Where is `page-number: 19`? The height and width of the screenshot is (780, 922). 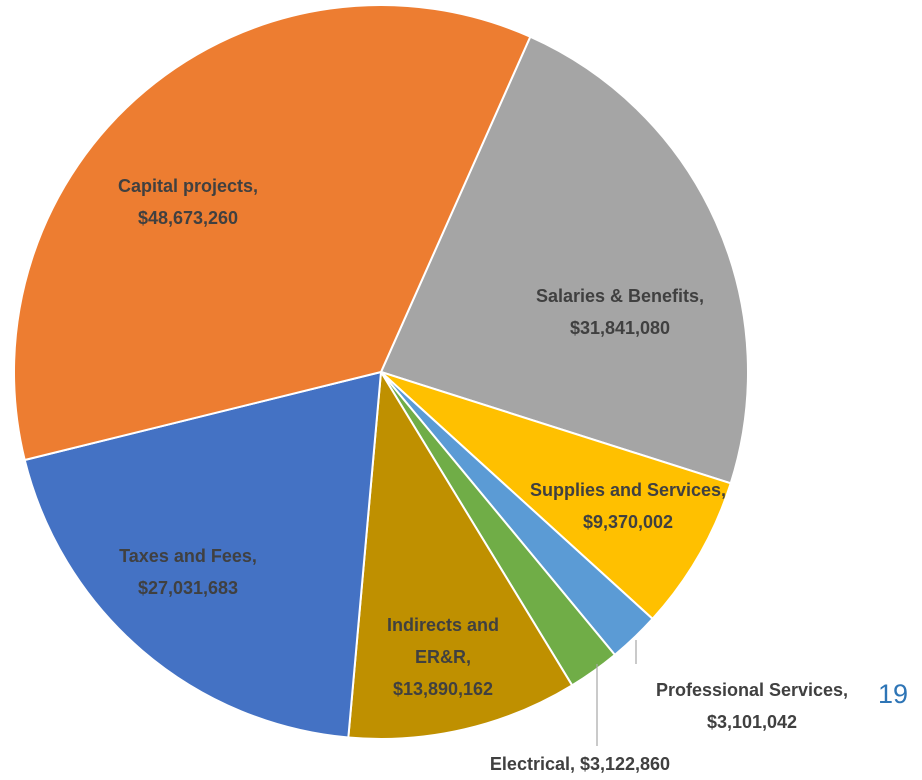 page-number: 19 is located at coordinates (893, 694).